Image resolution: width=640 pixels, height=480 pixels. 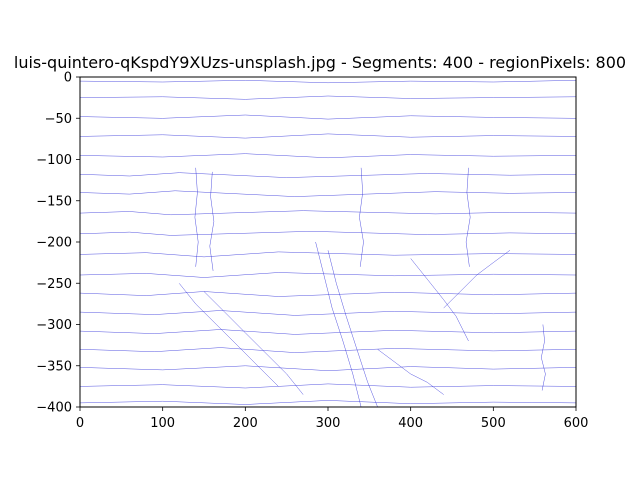 I want to click on y-tick-label: −200, so click(x=54, y=243).